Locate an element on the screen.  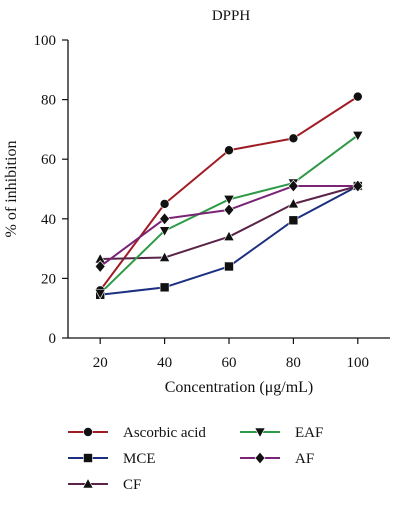
y-tick-label: 100 is located at coordinates (45, 41).